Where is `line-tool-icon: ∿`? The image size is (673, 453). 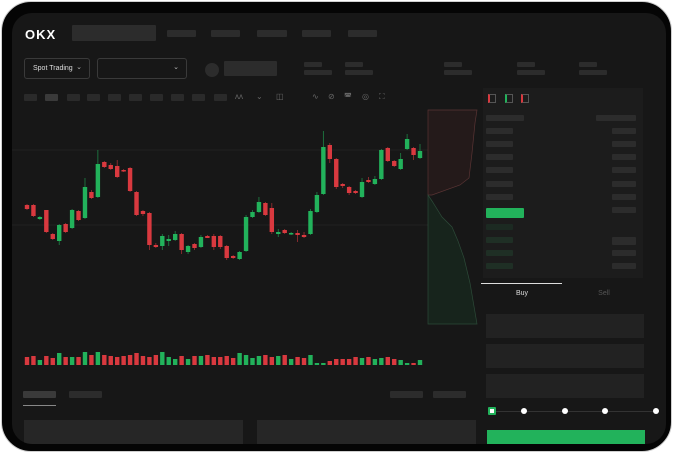
line-tool-icon: ∿ is located at coordinates (315, 96).